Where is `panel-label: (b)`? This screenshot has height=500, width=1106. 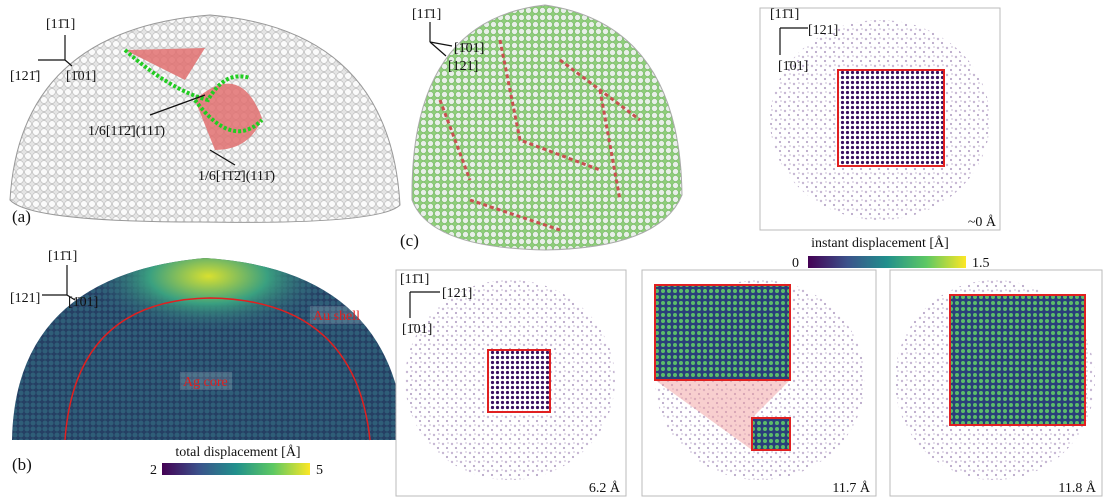
panel-label: (b) is located at coordinates (22, 464).